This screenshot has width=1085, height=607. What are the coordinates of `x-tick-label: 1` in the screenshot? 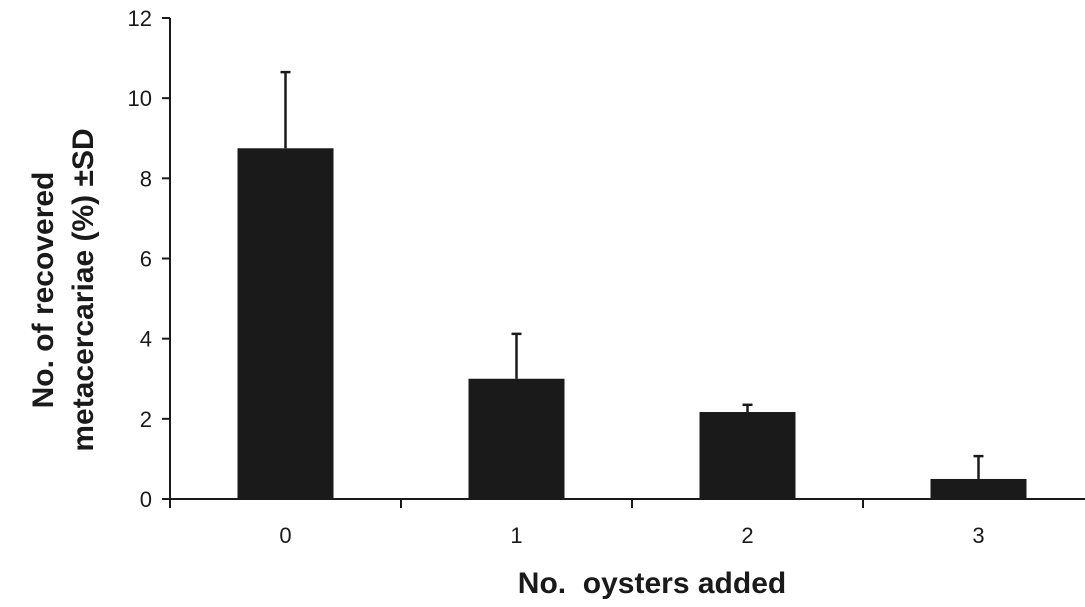 It's located at (516, 535).